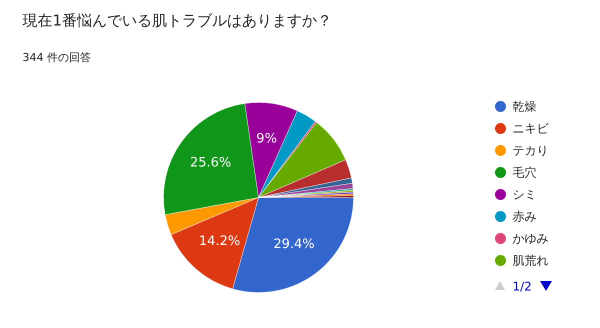 This screenshot has width=600, height=328. Describe the element at coordinates (294, 244) in the screenshot. I see `data-label: 29.4%` at that location.